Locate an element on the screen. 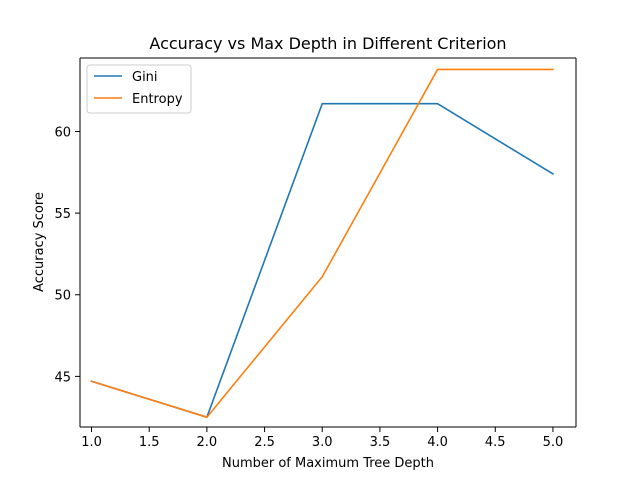 Image resolution: width=640 pixels, height=480 pixels. x-tick-label: 4.5 is located at coordinates (495, 442).